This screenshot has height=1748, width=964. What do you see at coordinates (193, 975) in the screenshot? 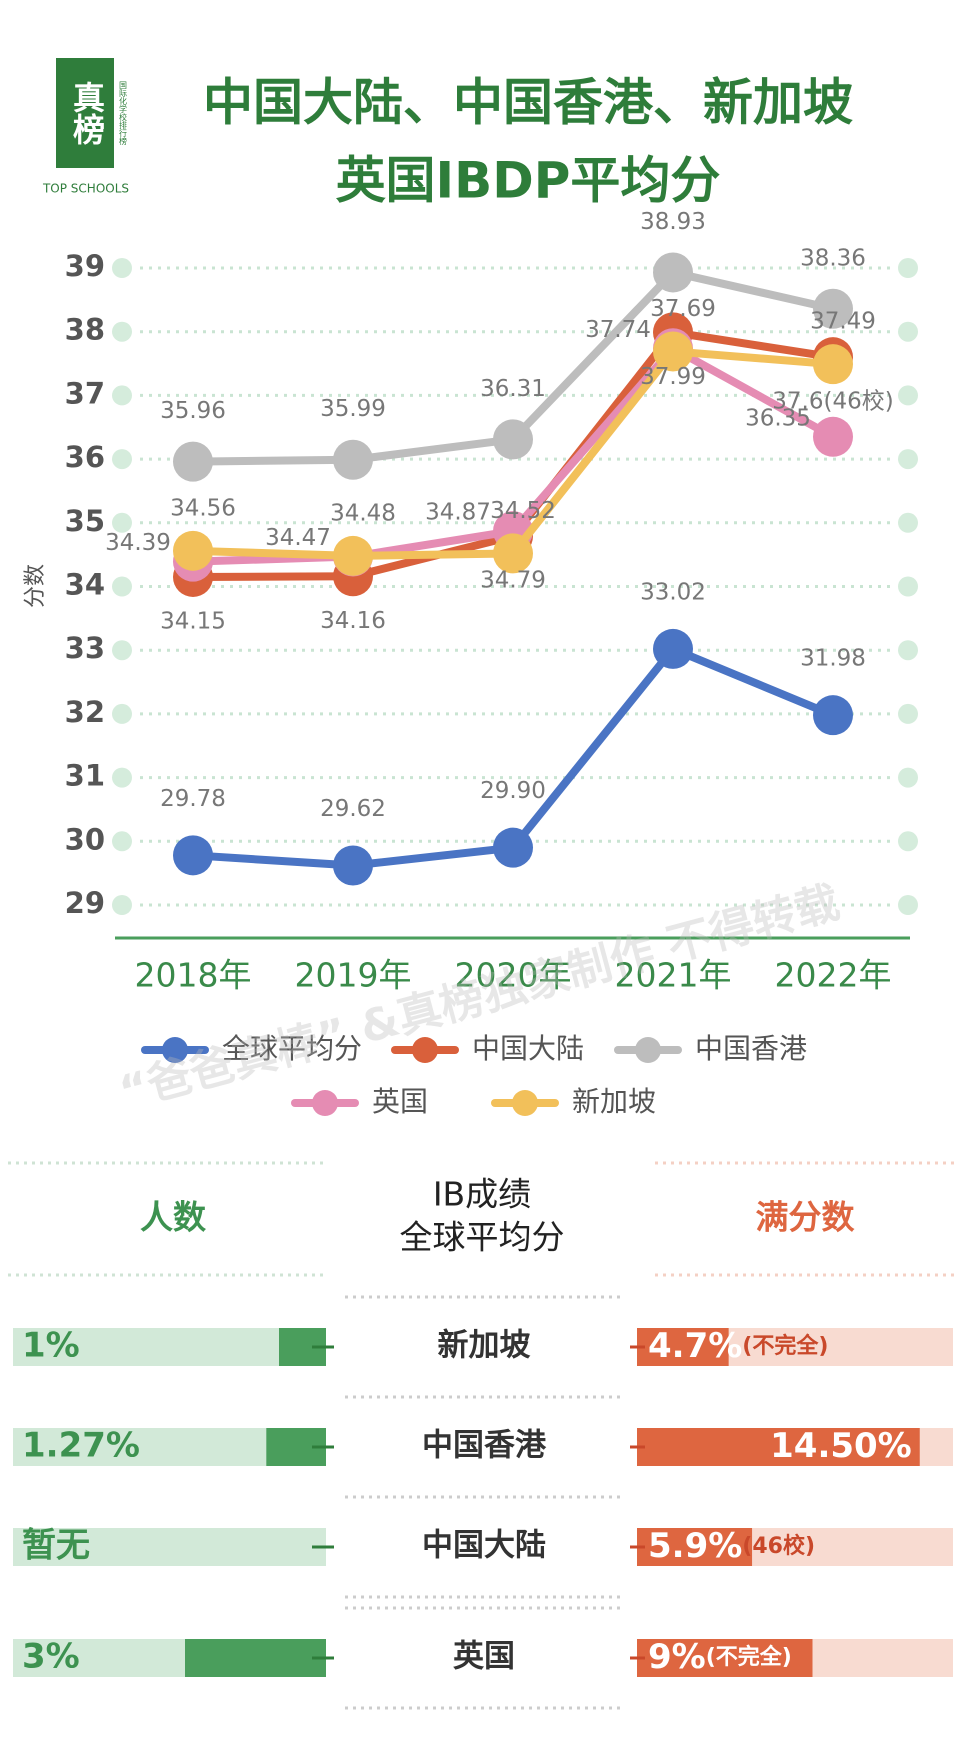
I see `x-tick-label: 2018年` at bounding box center [193, 975].